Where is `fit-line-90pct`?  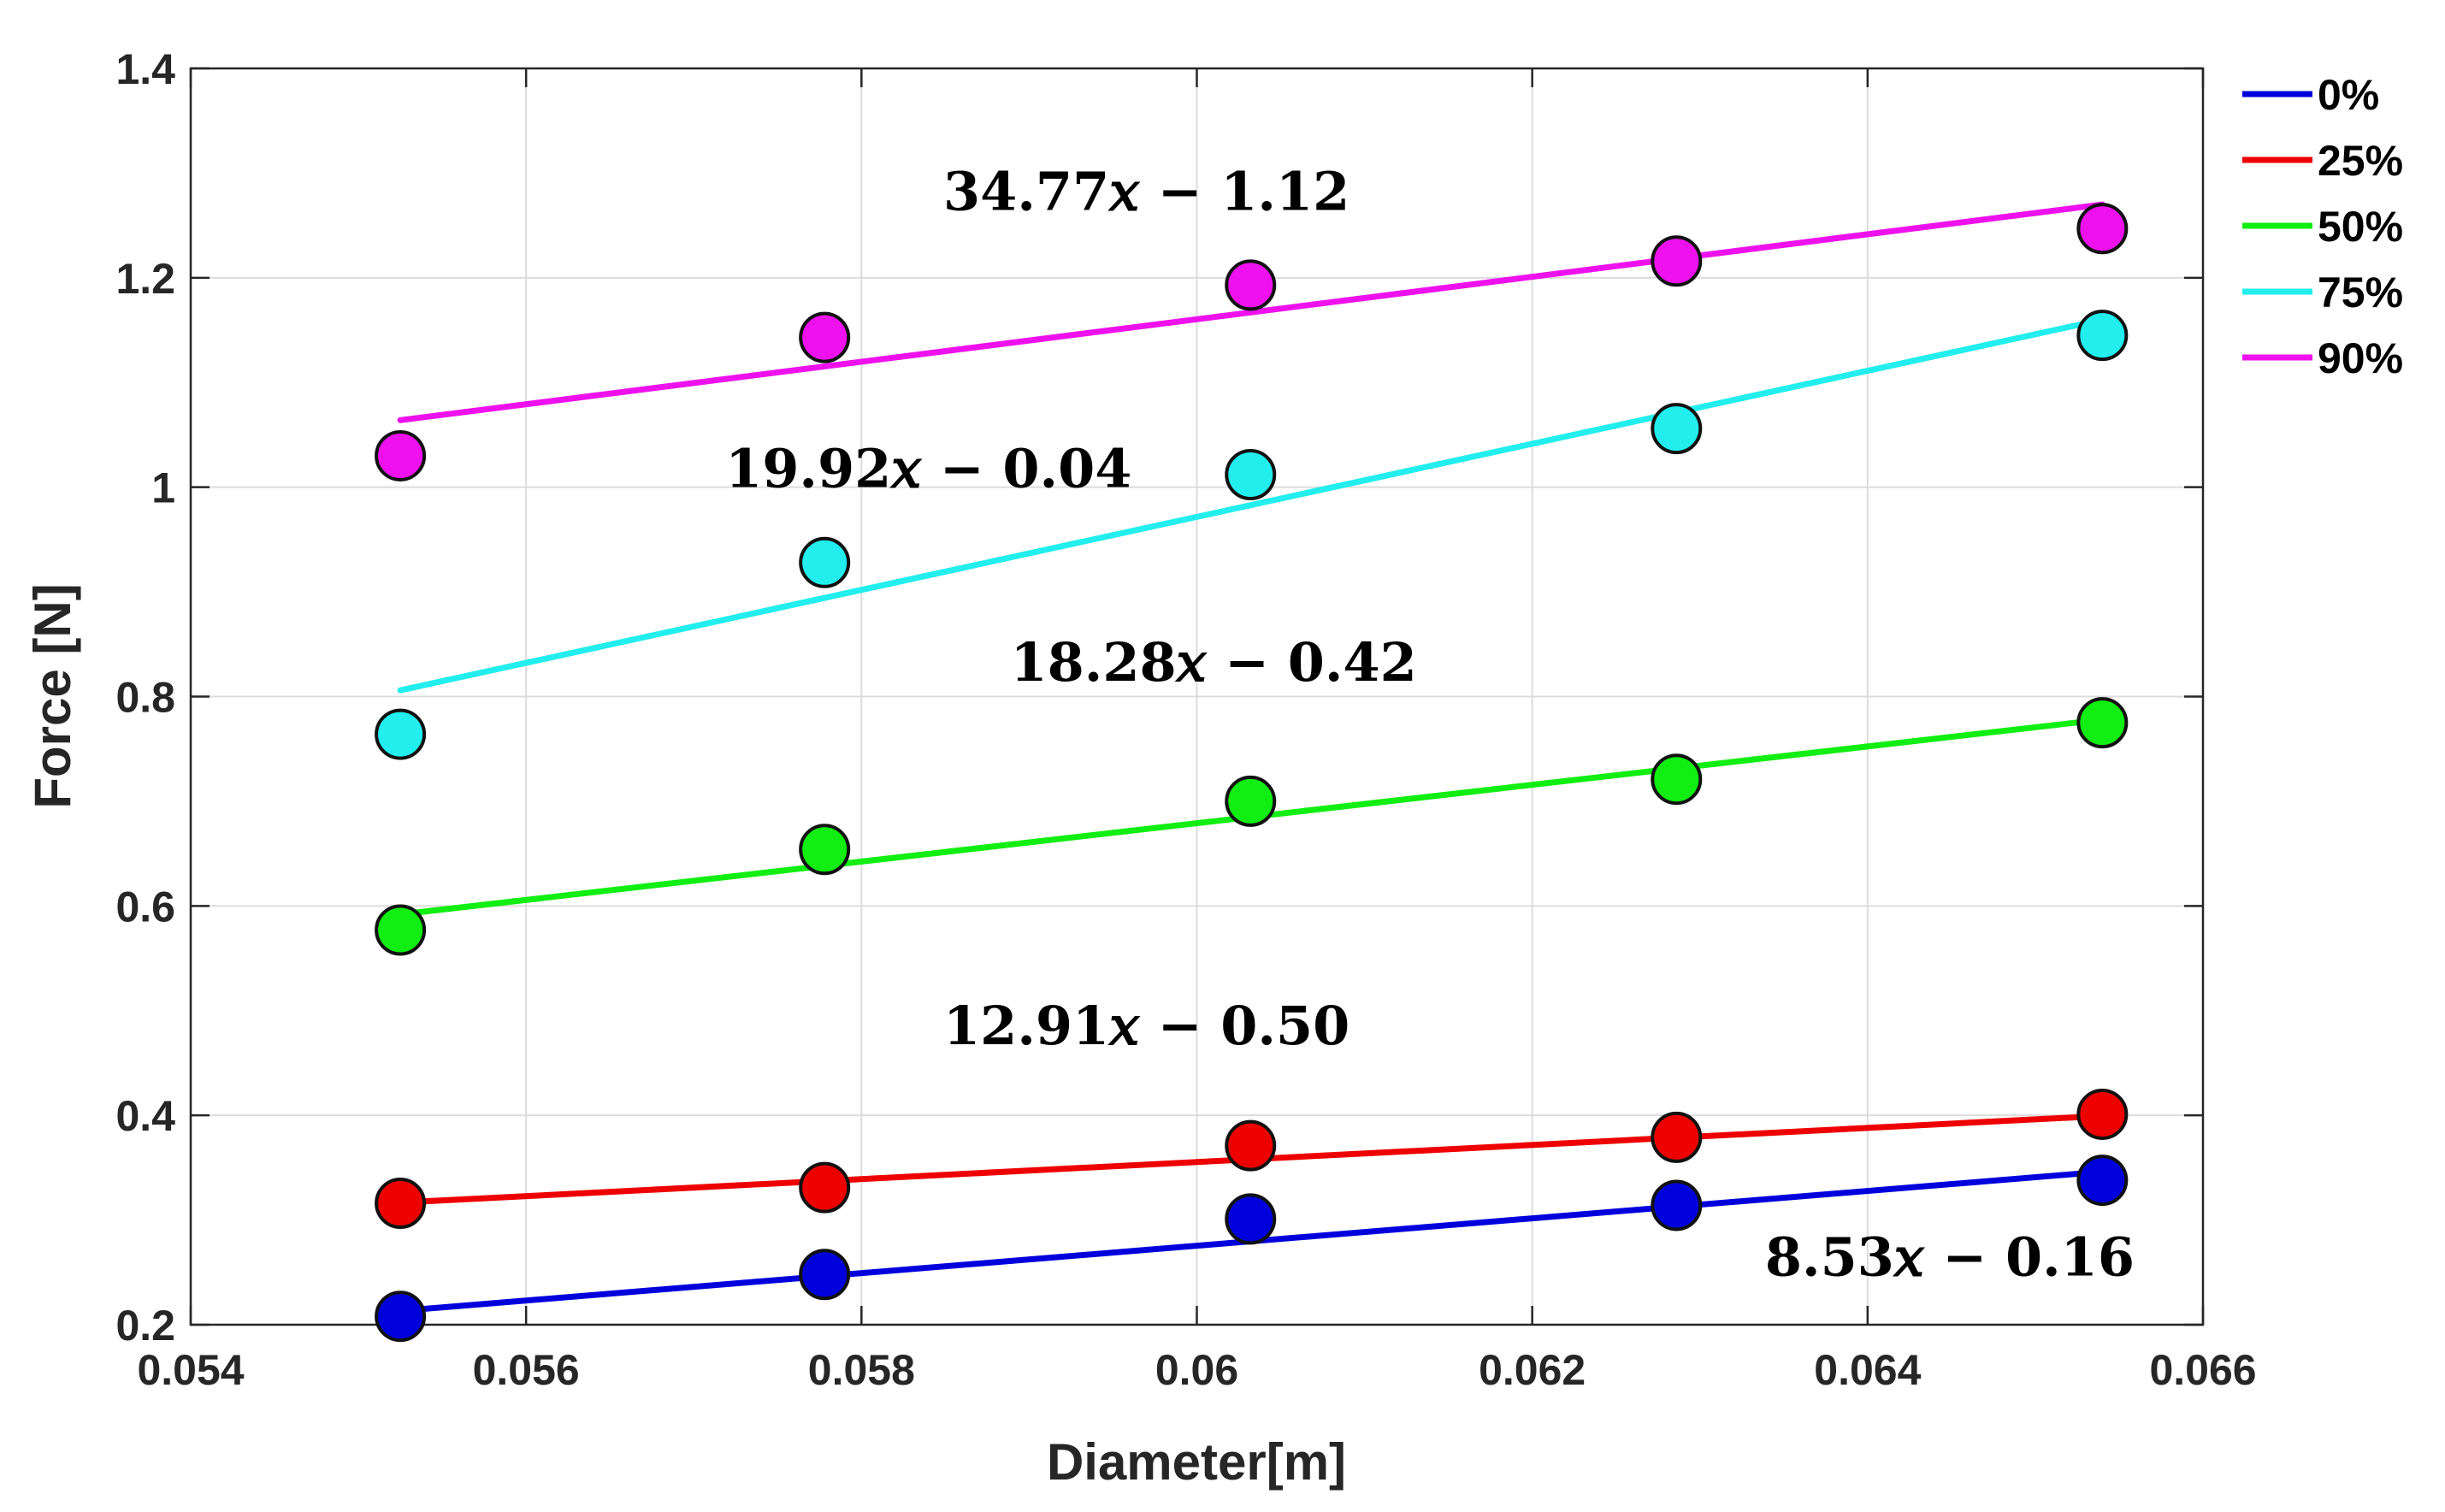 fit-line-90pct is located at coordinates (1251, 312).